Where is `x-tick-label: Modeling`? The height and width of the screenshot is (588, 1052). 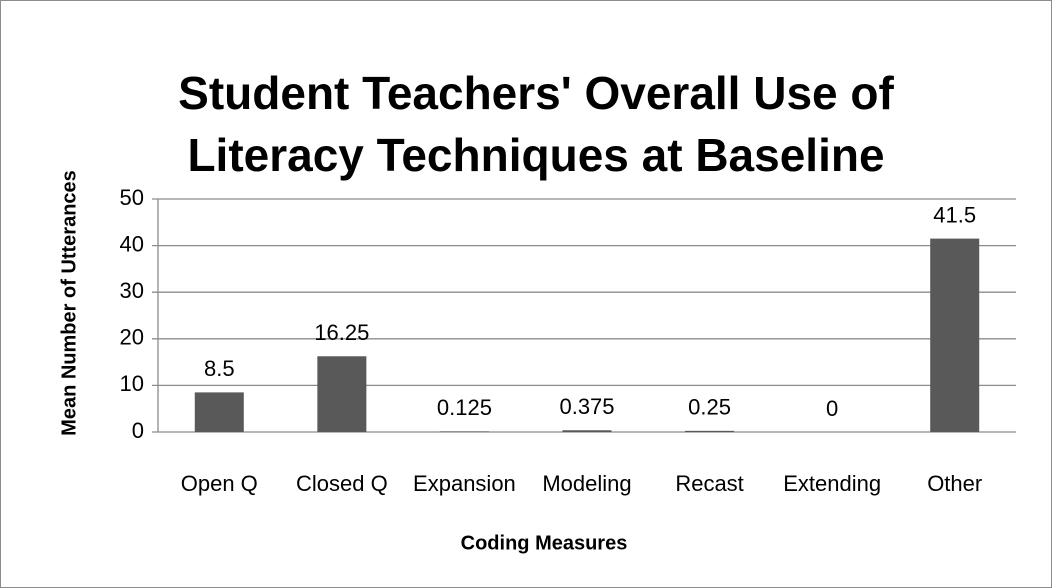 x-tick-label: Modeling is located at coordinates (586, 483).